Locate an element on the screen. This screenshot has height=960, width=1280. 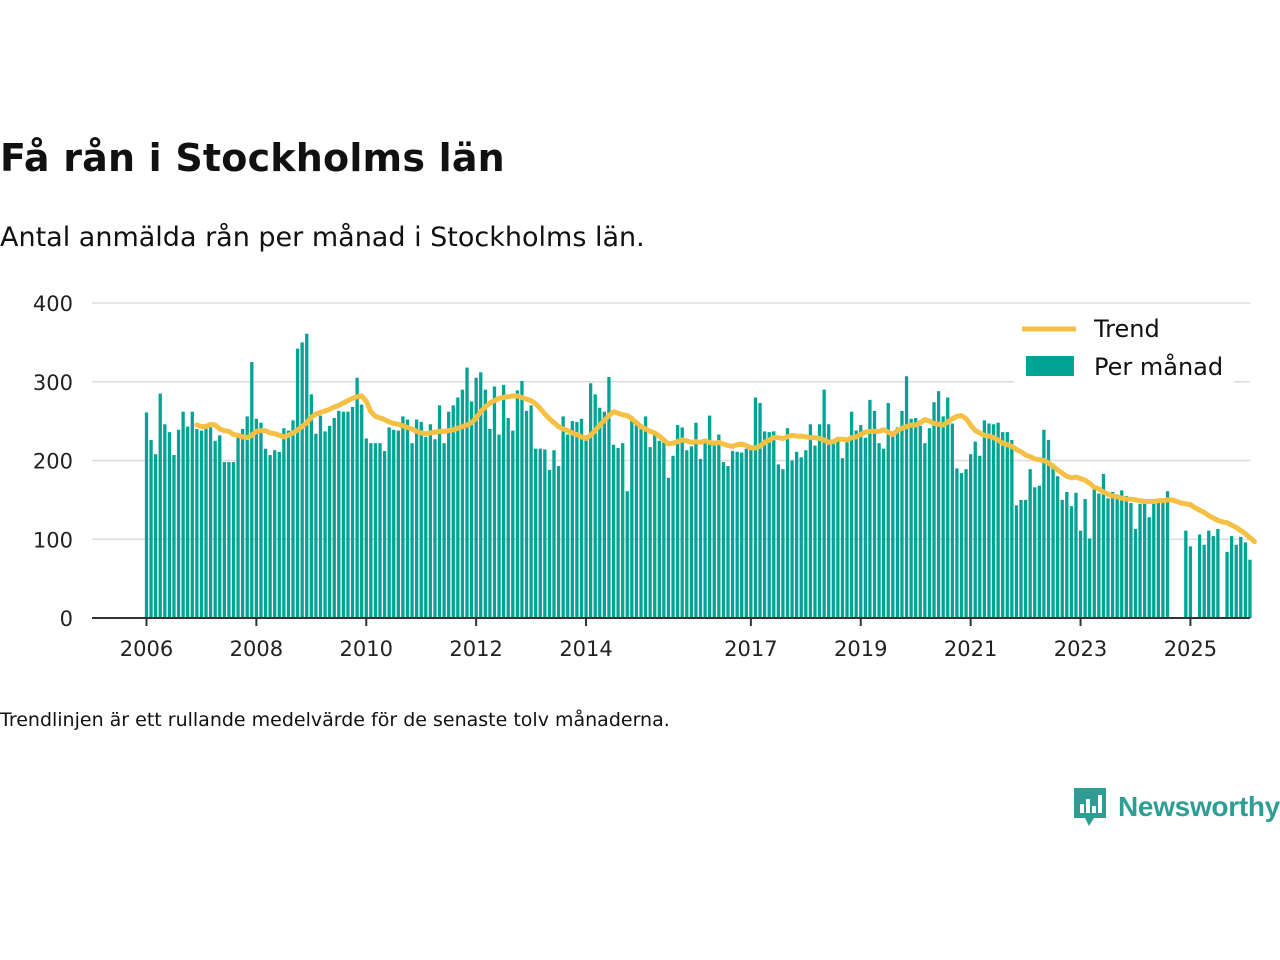
chart-title: Få rån i Stockholms län is located at coordinates (252, 158).